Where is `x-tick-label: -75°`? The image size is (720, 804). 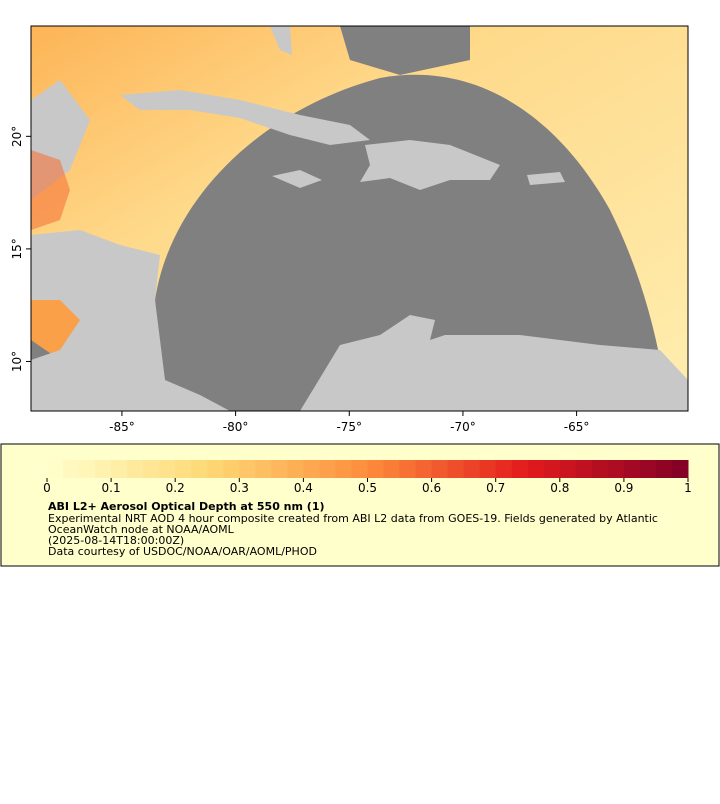
x-tick-label: -75° is located at coordinates (349, 427).